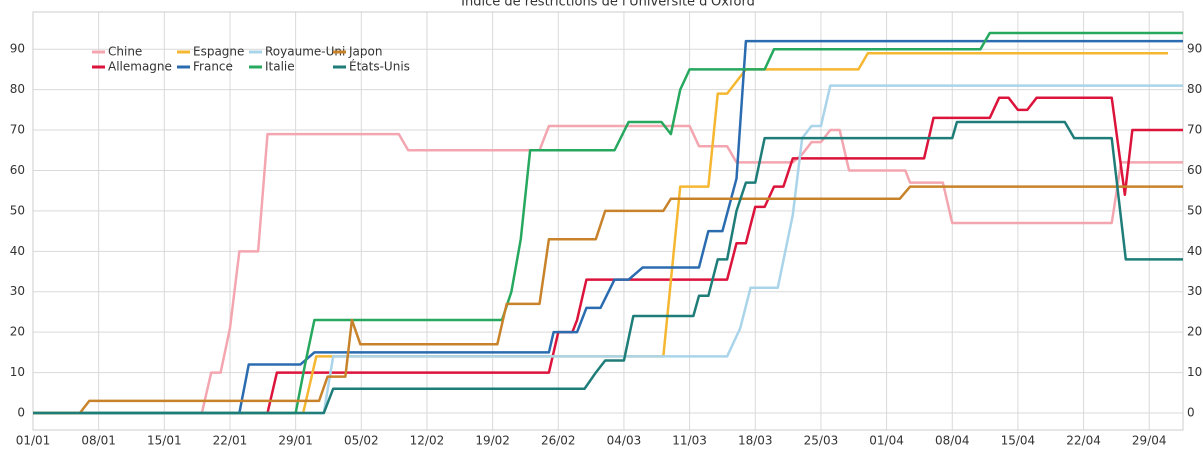 The height and width of the screenshot is (450, 1203). What do you see at coordinates (689, 441) in the screenshot?
I see `x-tick-label: 11/03` at bounding box center [689, 441].